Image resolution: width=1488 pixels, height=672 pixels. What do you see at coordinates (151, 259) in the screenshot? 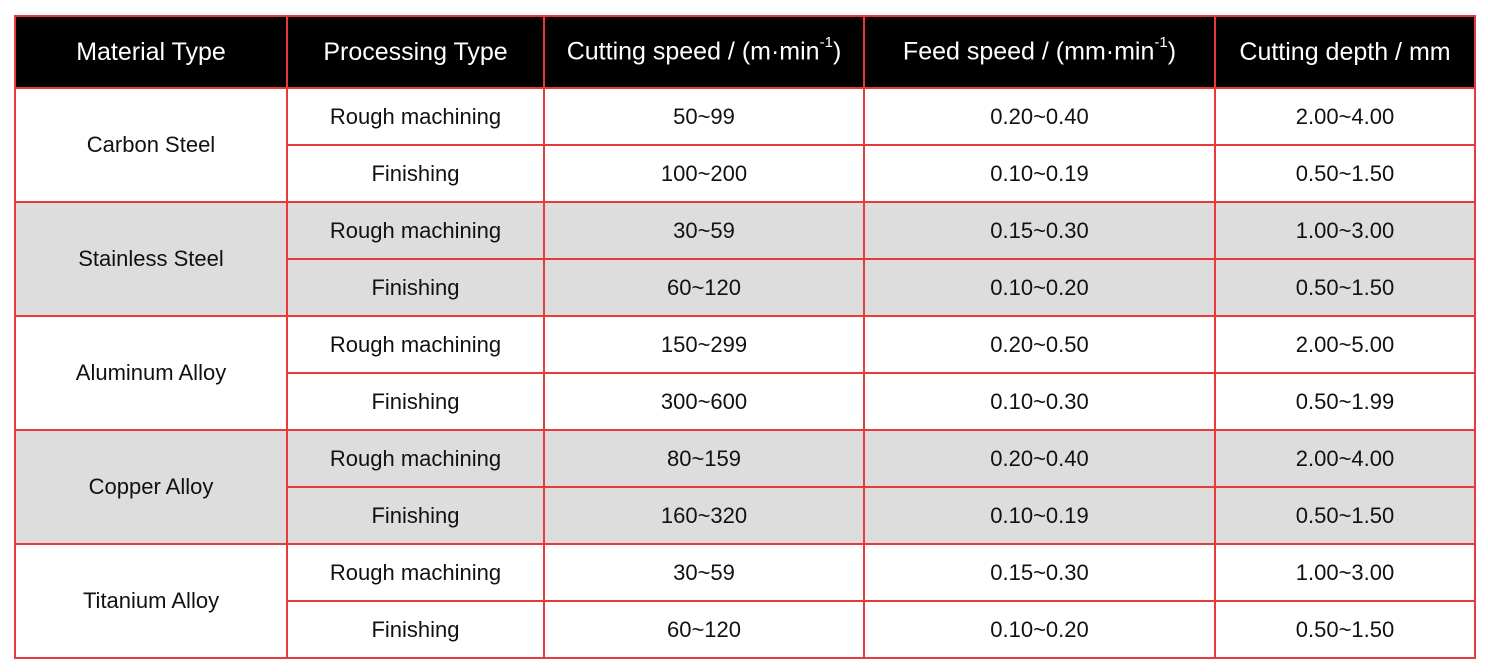
I see `material-cell: Stainless Steel` at bounding box center [151, 259].